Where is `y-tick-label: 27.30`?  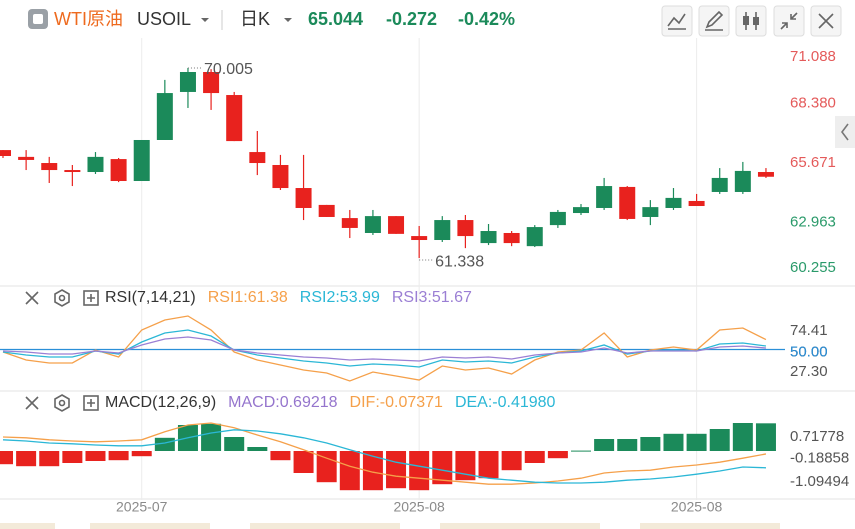 y-tick-label: 27.30 is located at coordinates (809, 371).